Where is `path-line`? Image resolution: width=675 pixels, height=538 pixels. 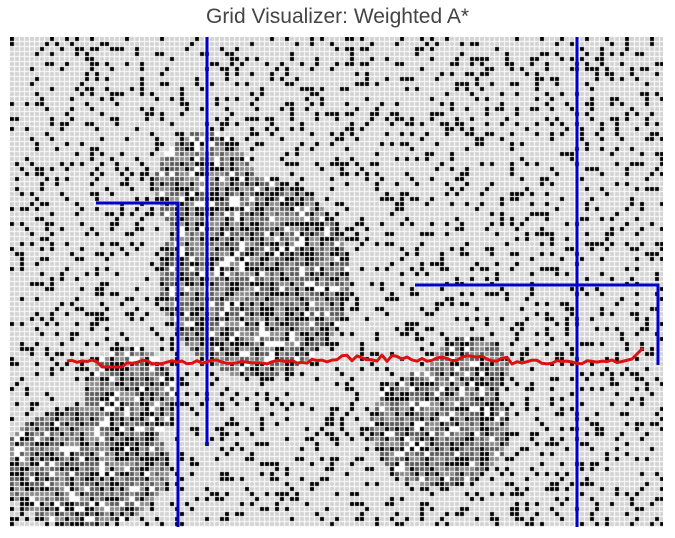 path-line is located at coordinates (355, 357).